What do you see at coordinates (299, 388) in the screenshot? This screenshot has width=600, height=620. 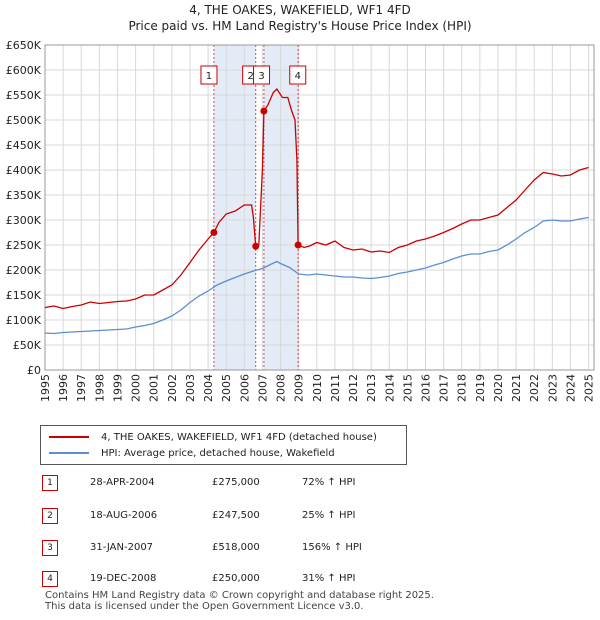 I see `x-tick-label: 2009` at bounding box center [299, 388].